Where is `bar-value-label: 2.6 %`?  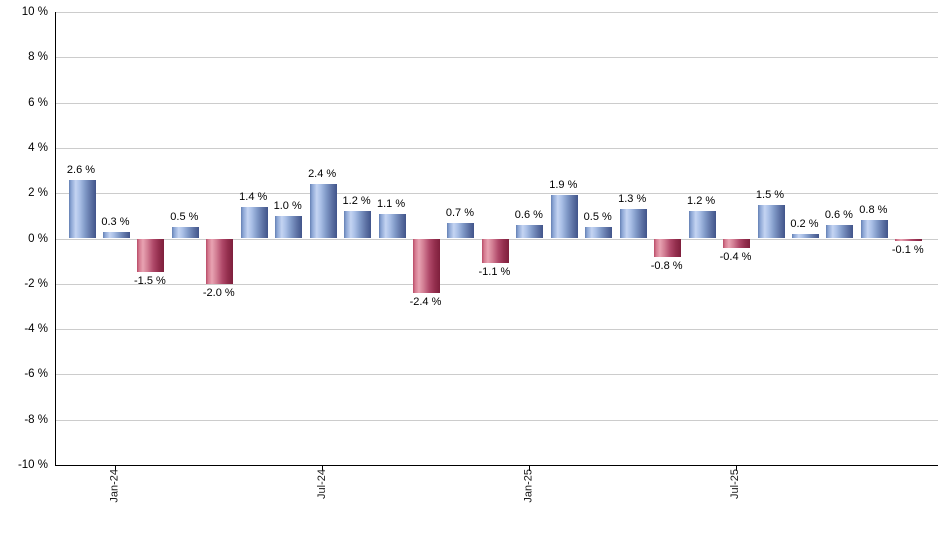
bar-value-label: 2.6 % is located at coordinates (81, 169).